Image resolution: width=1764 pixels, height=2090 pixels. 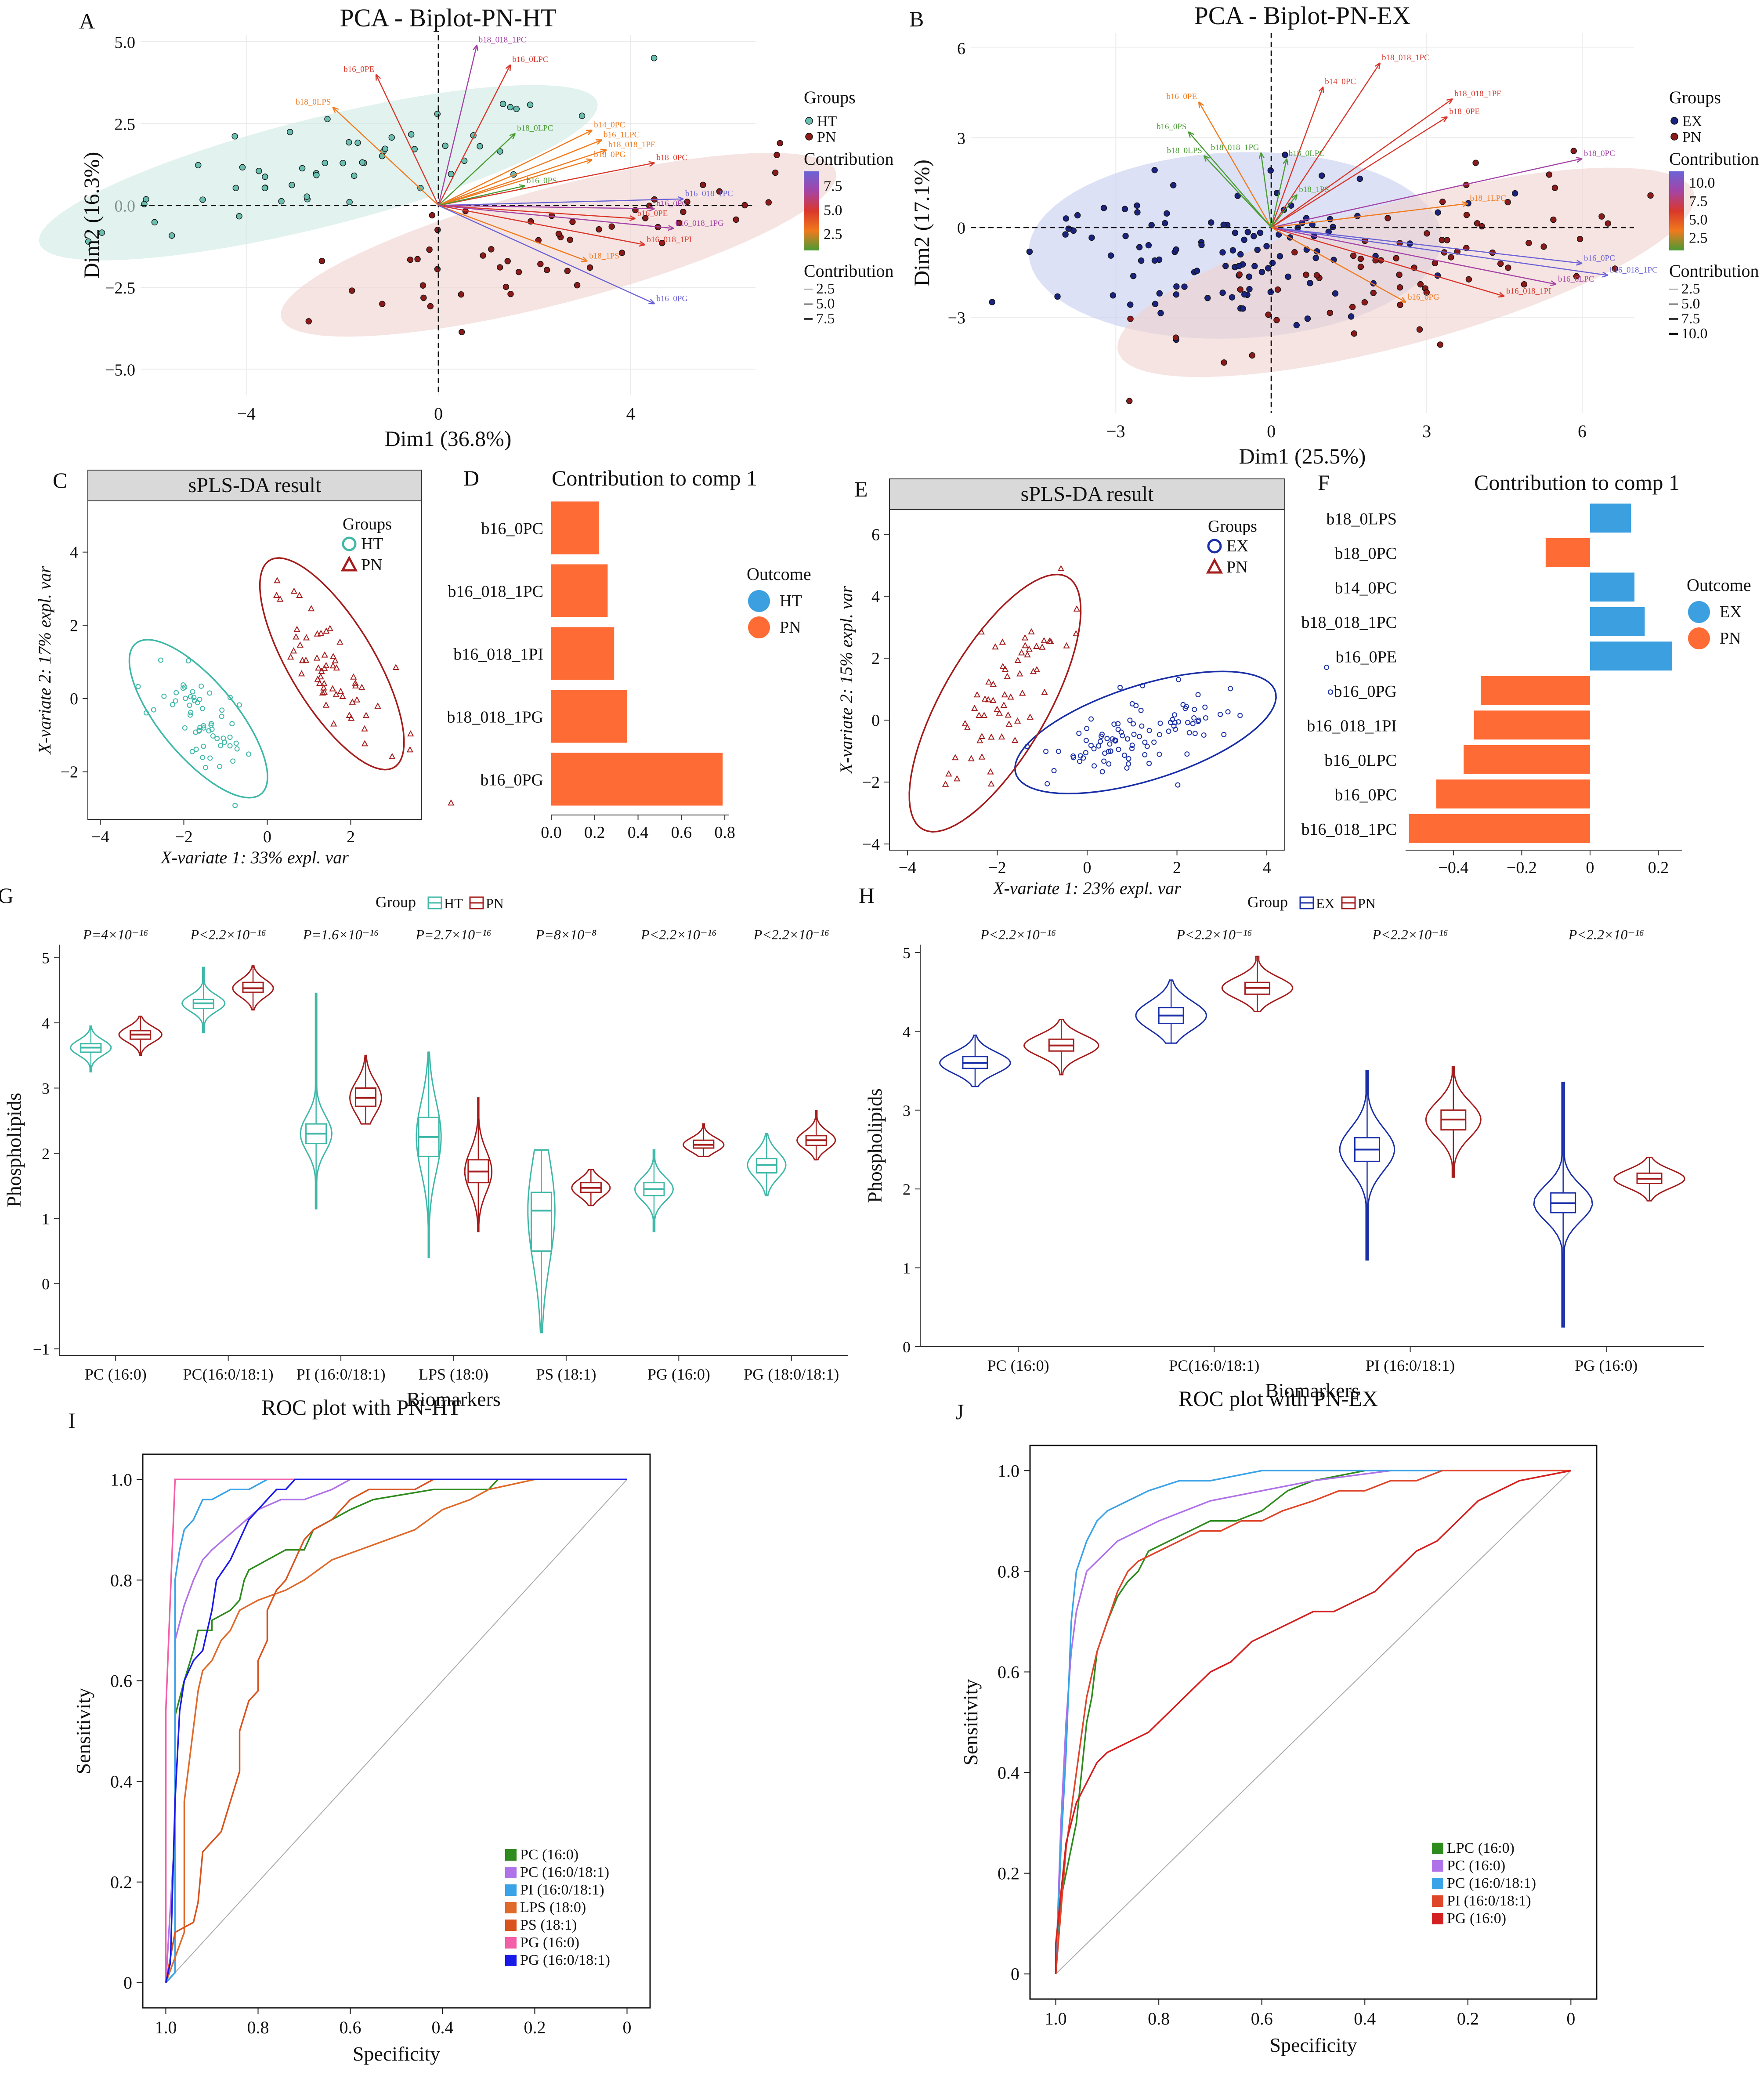 What do you see at coordinates (907, 1110) in the screenshot?
I see `y-tick-label: 3` at bounding box center [907, 1110].